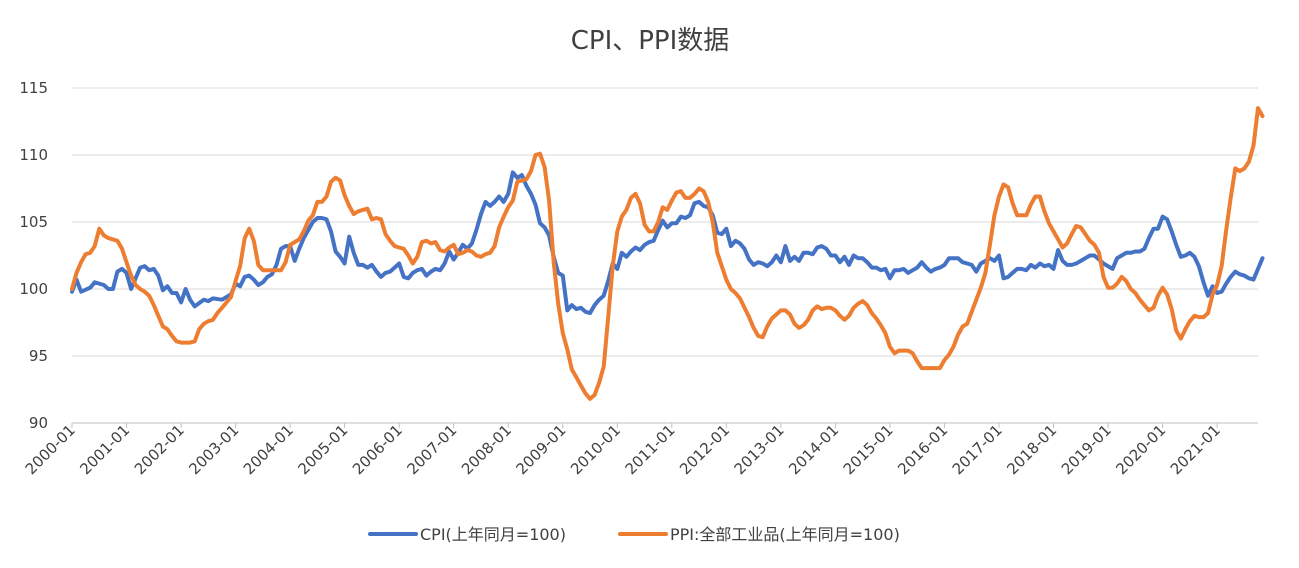 The height and width of the screenshot is (568, 1299). I want to click on y-axis: 90 95 100 105 110 115, so click(33, 255).